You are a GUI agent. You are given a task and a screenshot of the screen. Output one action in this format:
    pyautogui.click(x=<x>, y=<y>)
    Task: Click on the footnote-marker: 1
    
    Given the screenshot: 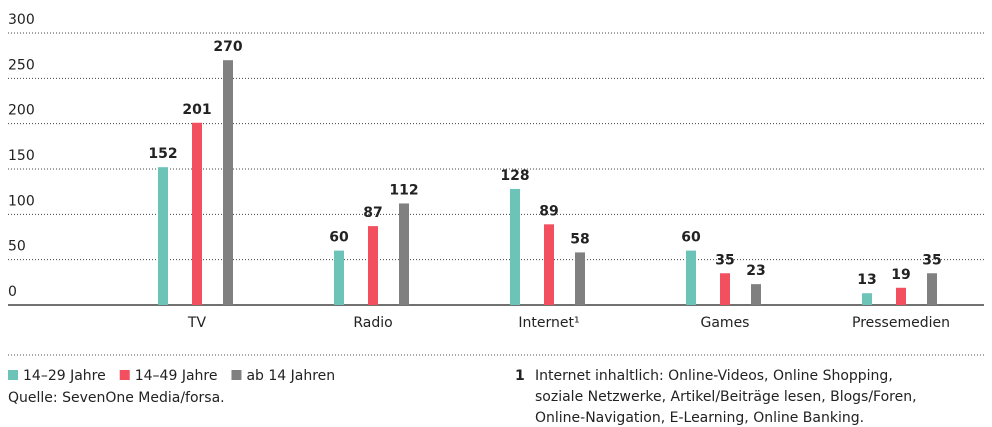 What is the action you would take?
    pyautogui.click(x=520, y=376)
    